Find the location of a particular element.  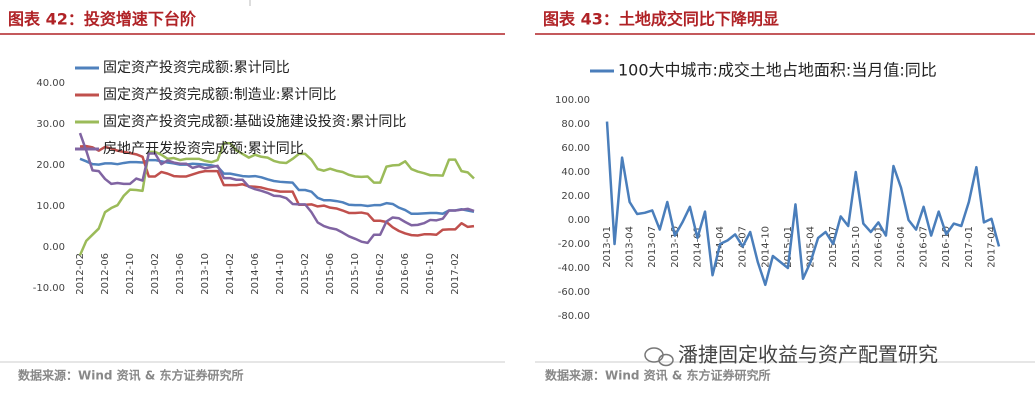

x-tick-label: 2014-06 is located at coordinates (255, 274).